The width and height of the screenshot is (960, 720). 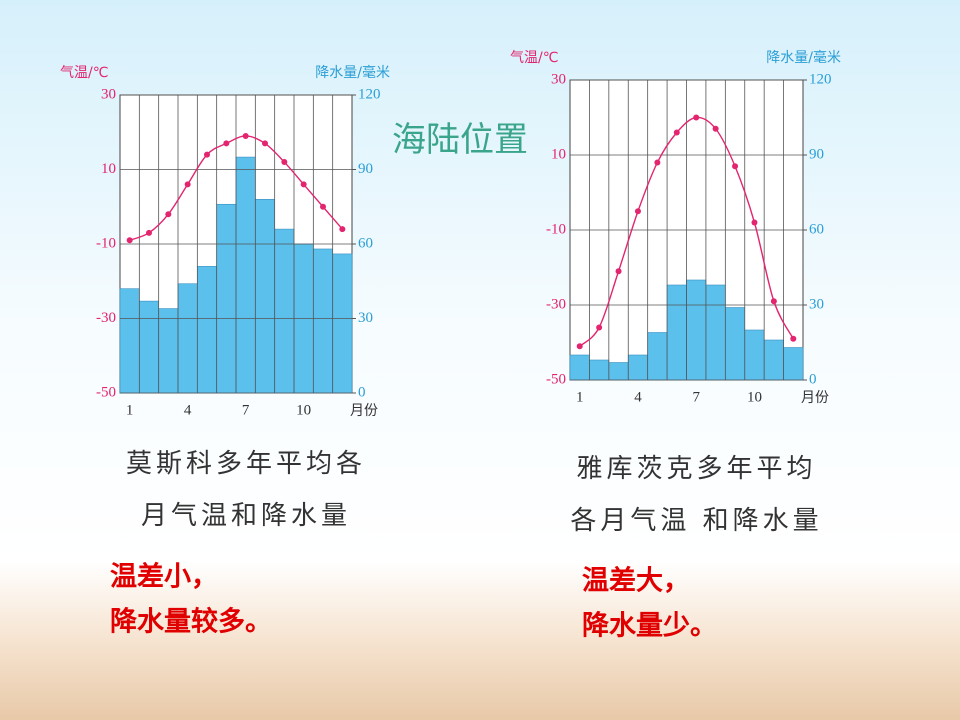 I want to click on slide-title: 海陆位置, so click(x=460, y=140).